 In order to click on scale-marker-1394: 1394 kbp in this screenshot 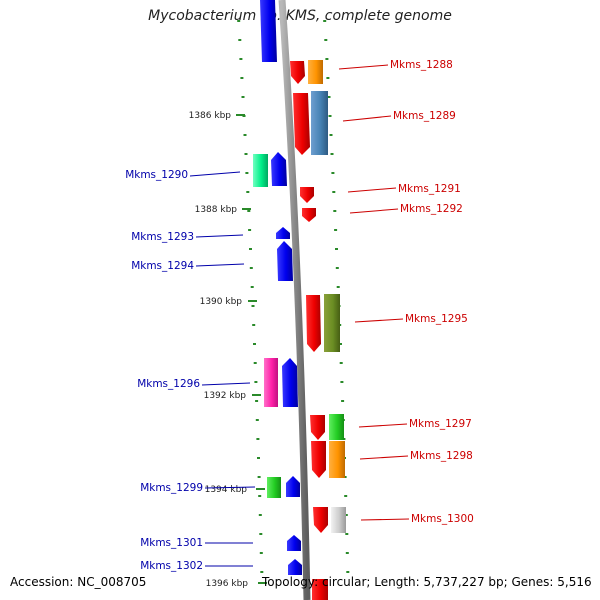, I will do `click(235, 490)`.